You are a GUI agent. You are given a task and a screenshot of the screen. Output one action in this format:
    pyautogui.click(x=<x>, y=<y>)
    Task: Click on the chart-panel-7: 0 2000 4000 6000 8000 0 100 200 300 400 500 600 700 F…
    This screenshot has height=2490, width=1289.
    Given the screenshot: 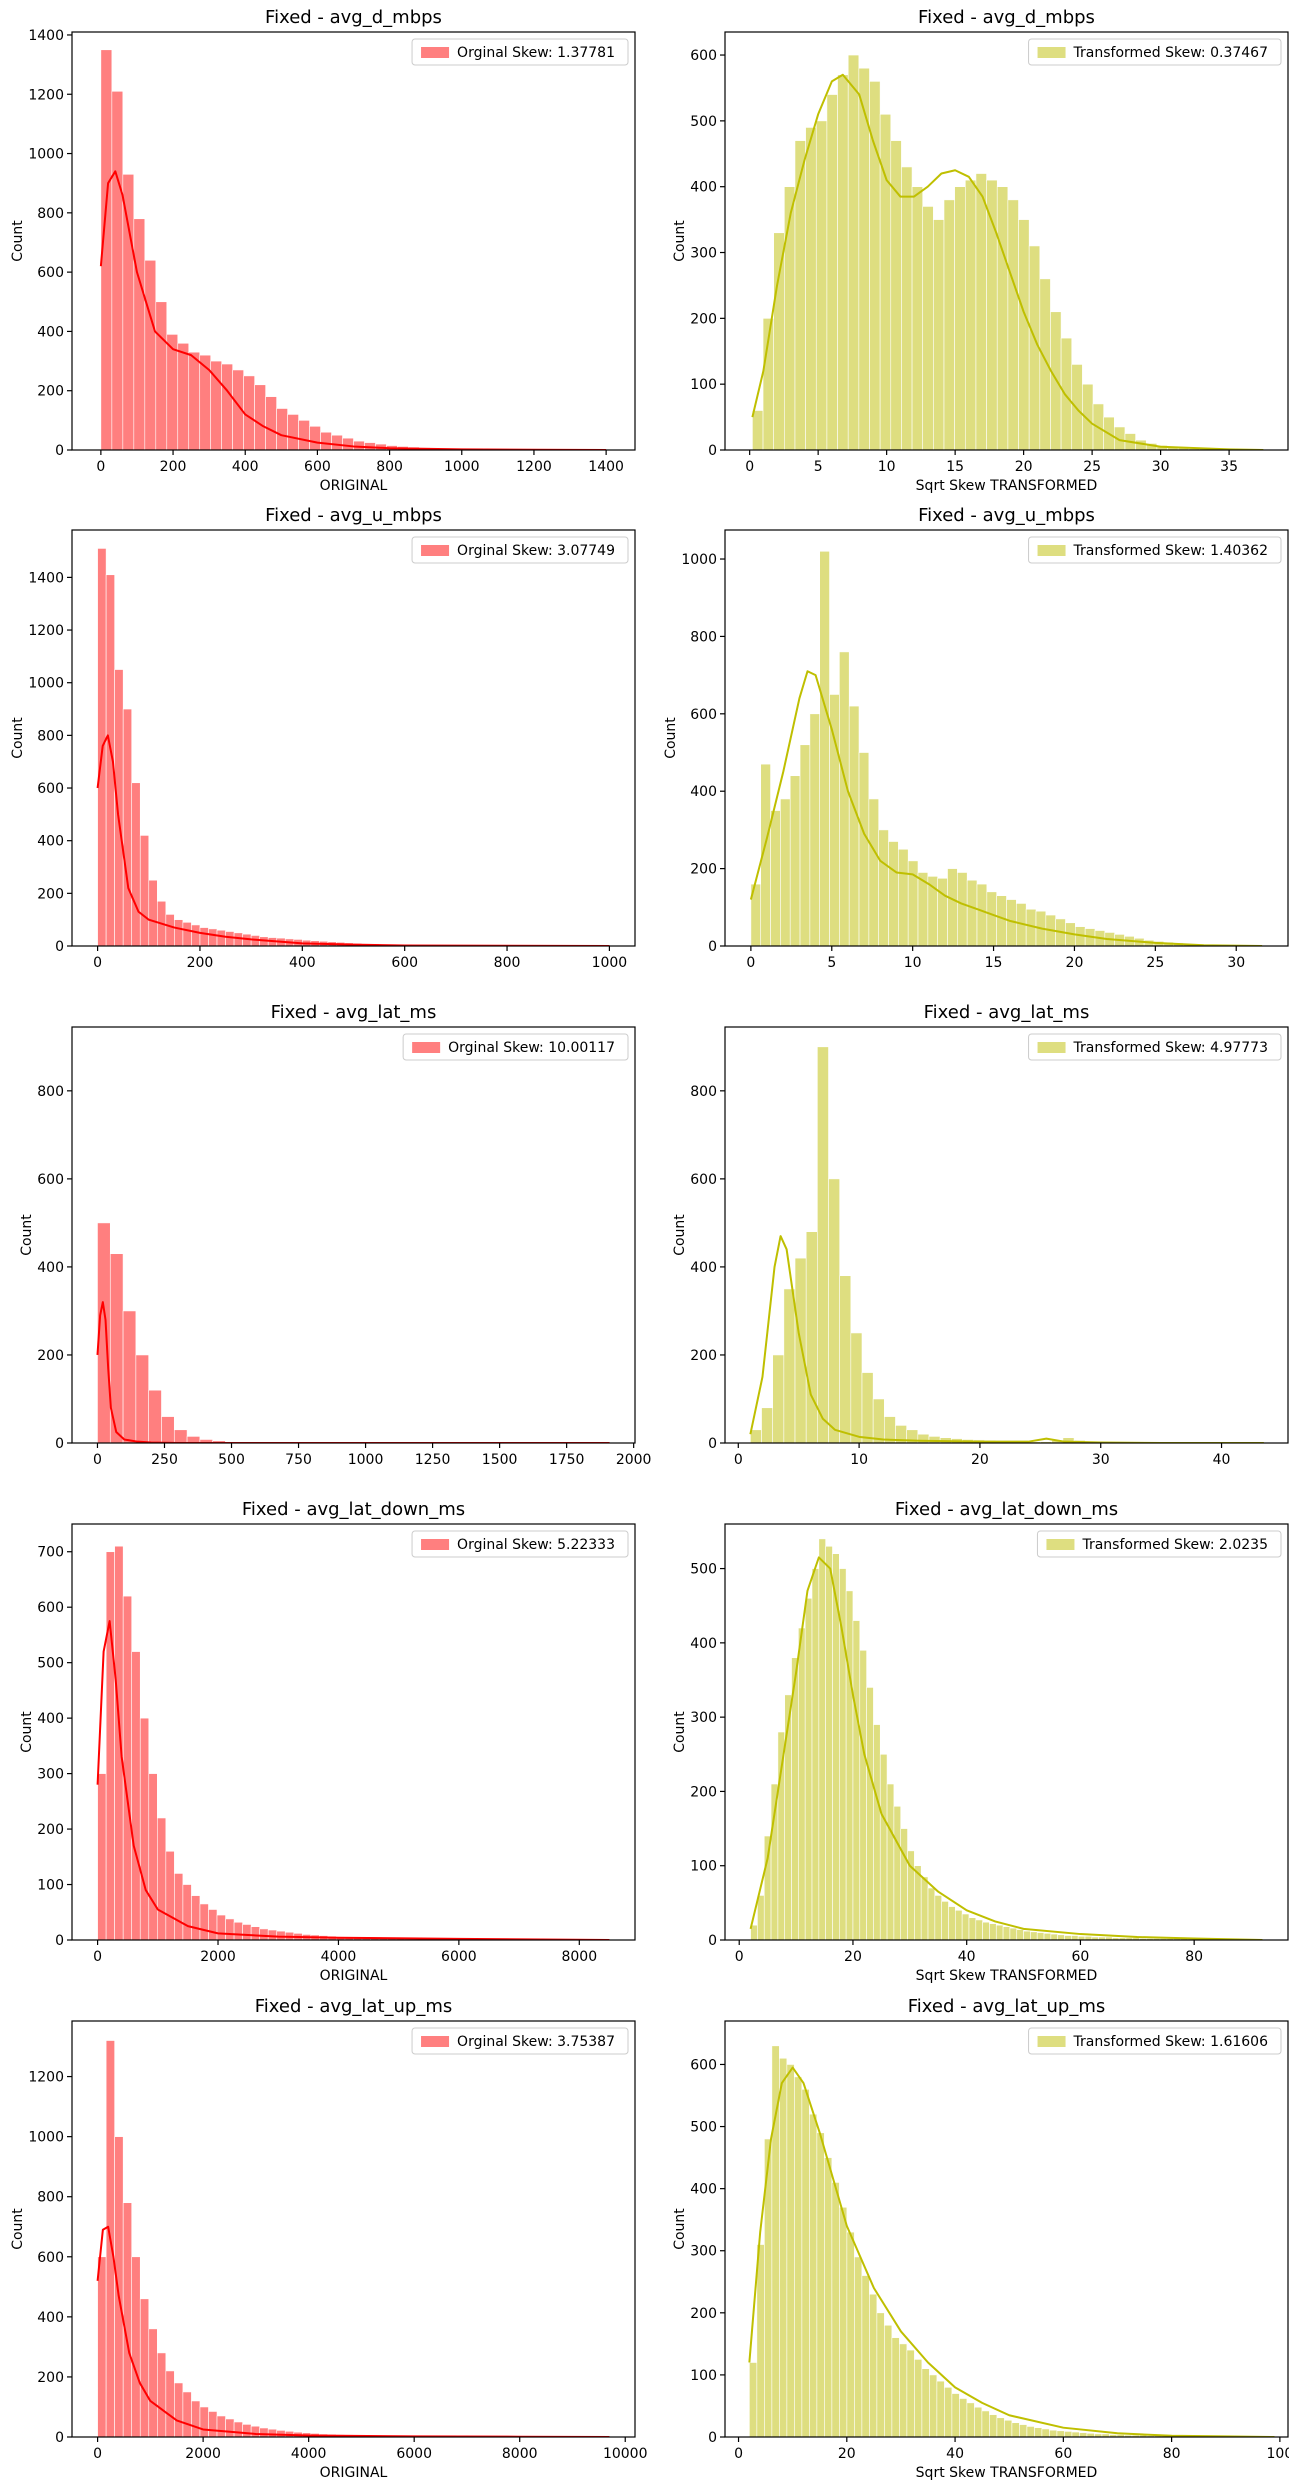 What is the action you would take?
    pyautogui.click(x=327, y=1741)
    